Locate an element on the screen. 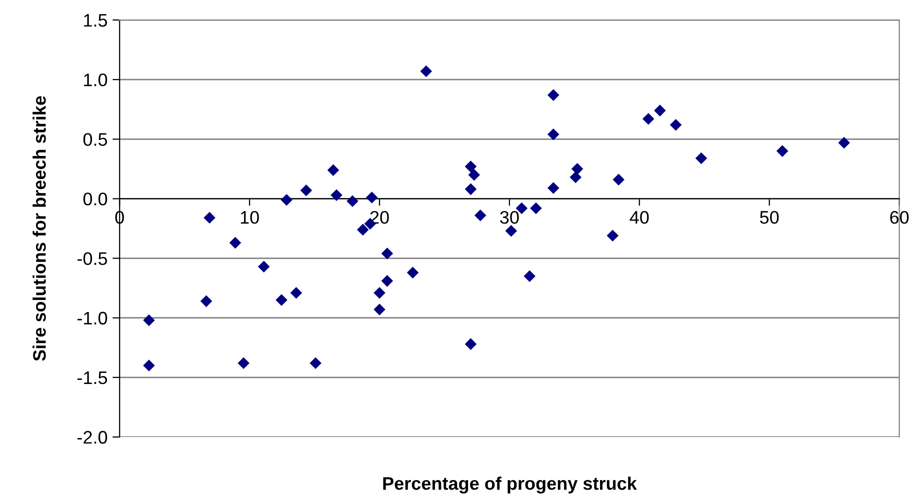  y-tick-label: -2.0 is located at coordinates (92, 437).